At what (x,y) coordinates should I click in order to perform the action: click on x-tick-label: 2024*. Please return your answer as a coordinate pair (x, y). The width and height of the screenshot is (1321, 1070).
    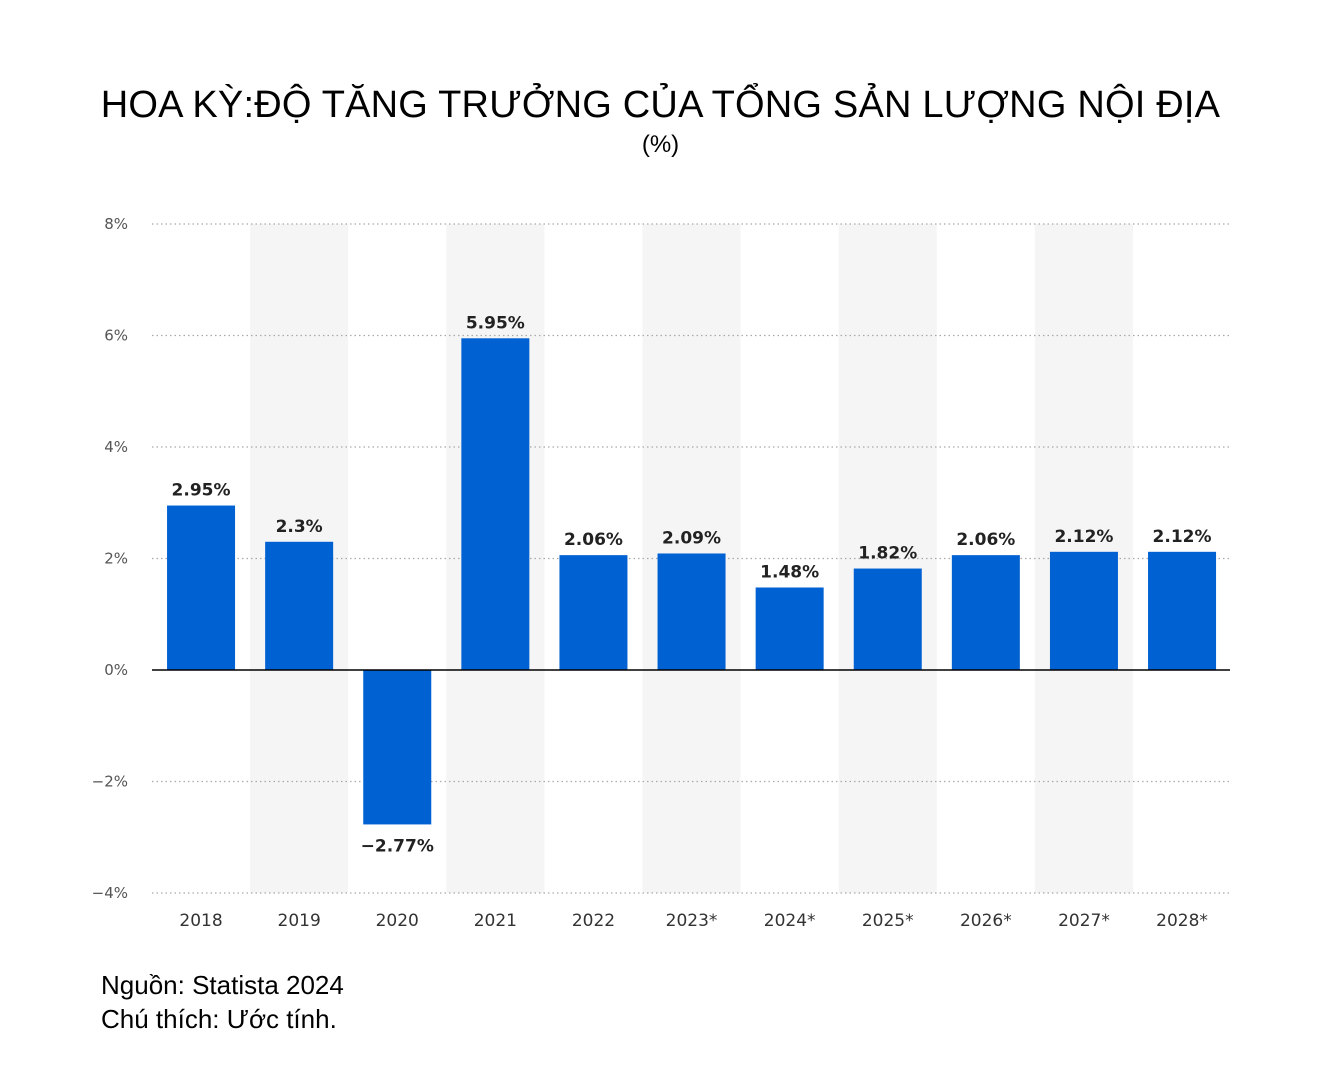
    Looking at the image, I should click on (790, 921).